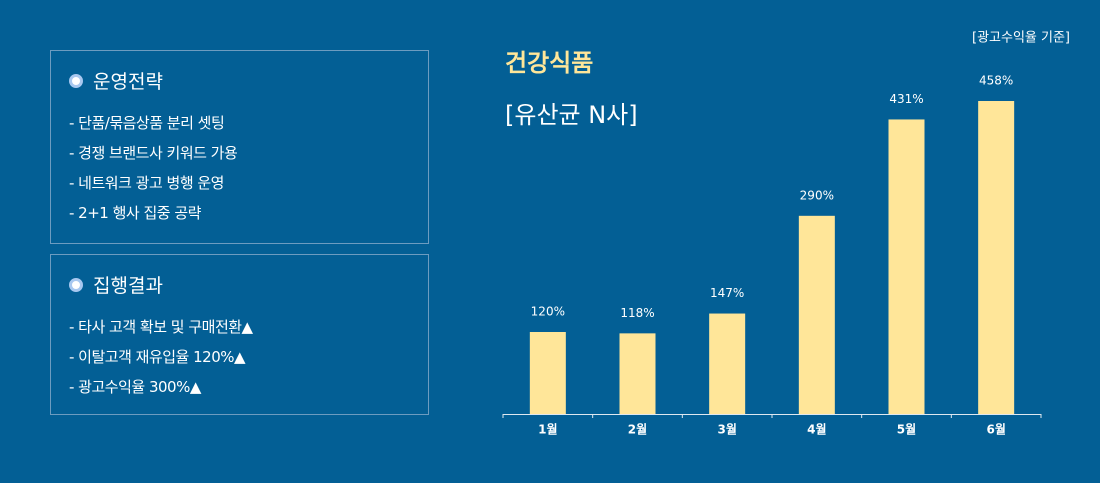 The width and height of the screenshot is (1100, 483). What do you see at coordinates (128, 82) in the screenshot?
I see `heading-text: 운영전략` at bounding box center [128, 82].